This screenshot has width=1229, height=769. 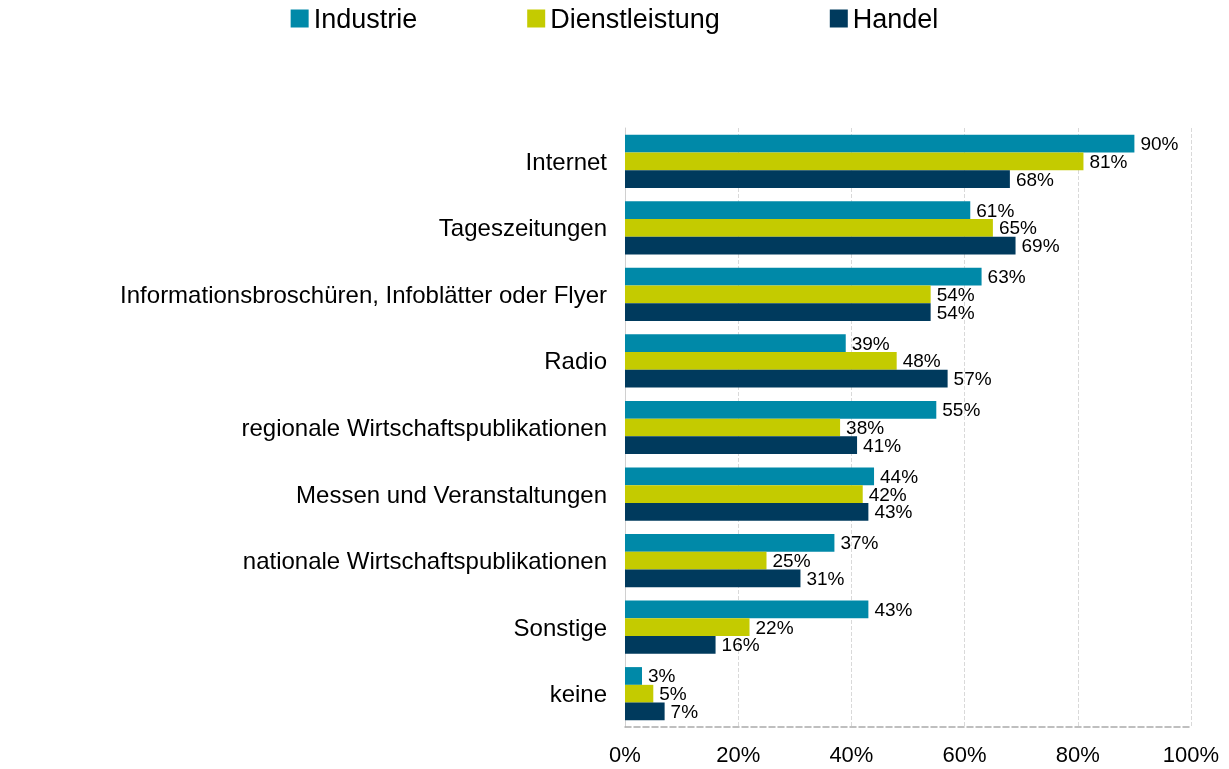 What do you see at coordinates (1006, 277) in the screenshot?
I see `data-label: 63%` at bounding box center [1006, 277].